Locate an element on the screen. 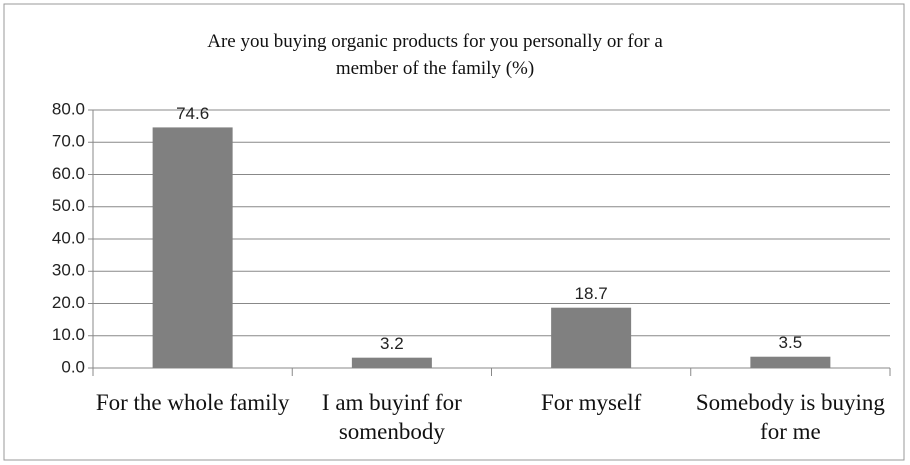 Image resolution: width=910 pixels, height=465 pixels. x-tick-label: For the whole family is located at coordinates (192, 402).